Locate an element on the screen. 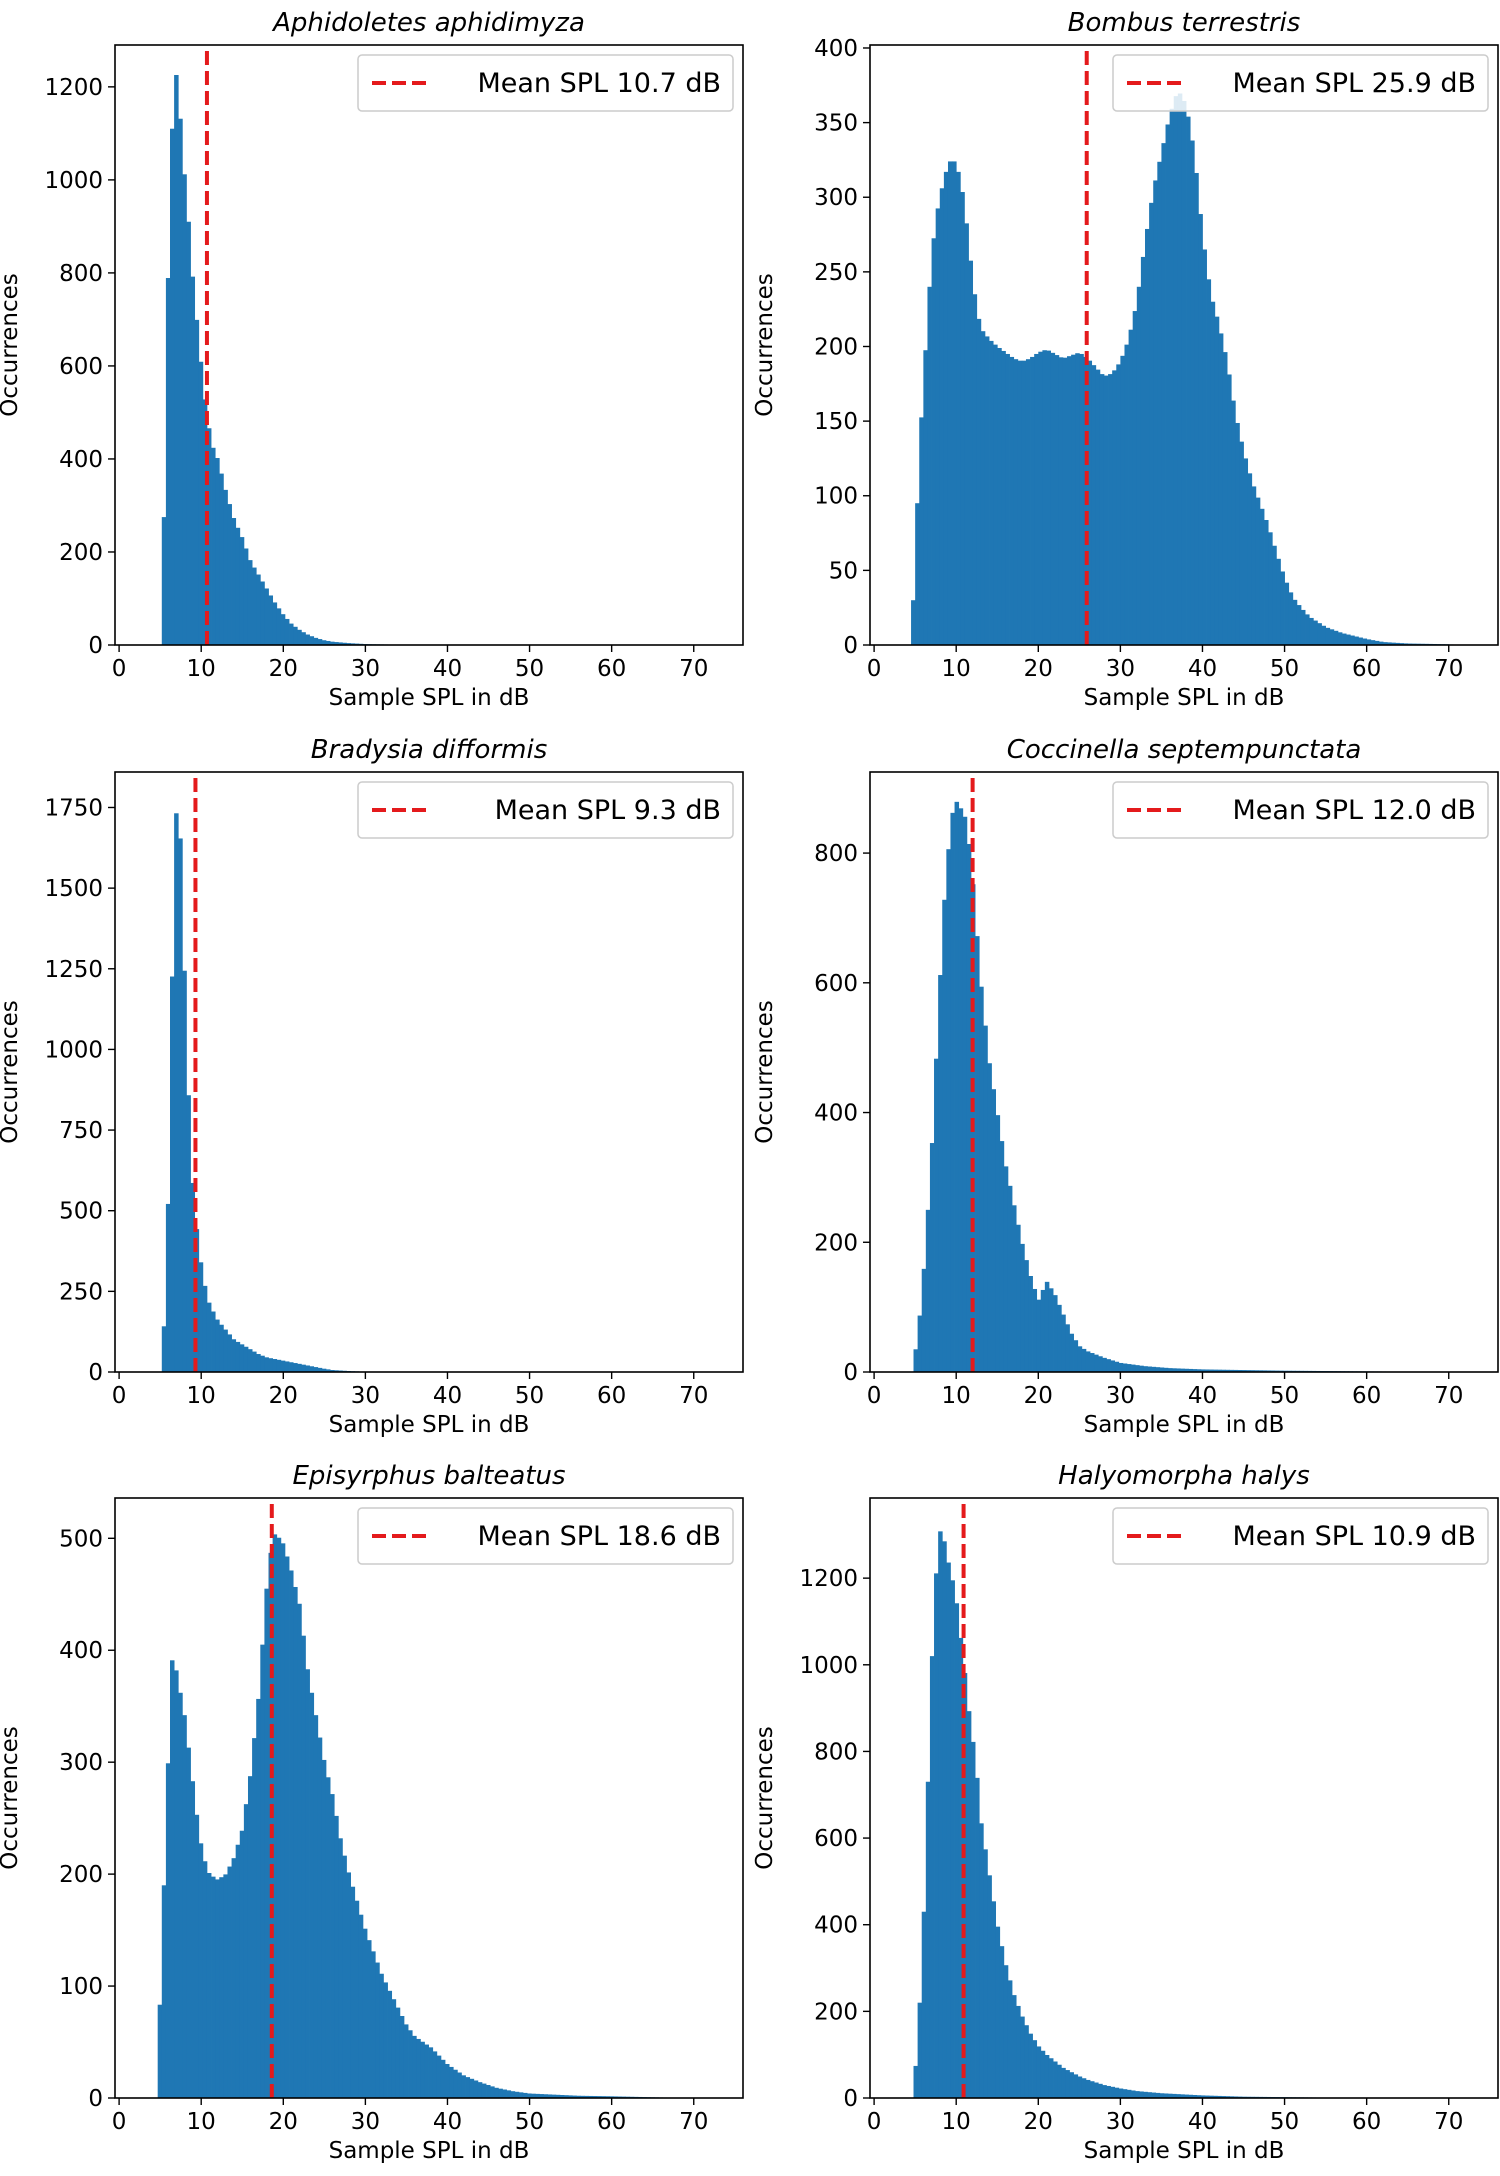 Image resolution: width=1500 pixels, height=2176 pixels. legend: Mean SPL 10.9 dB is located at coordinates (1300, 1536).